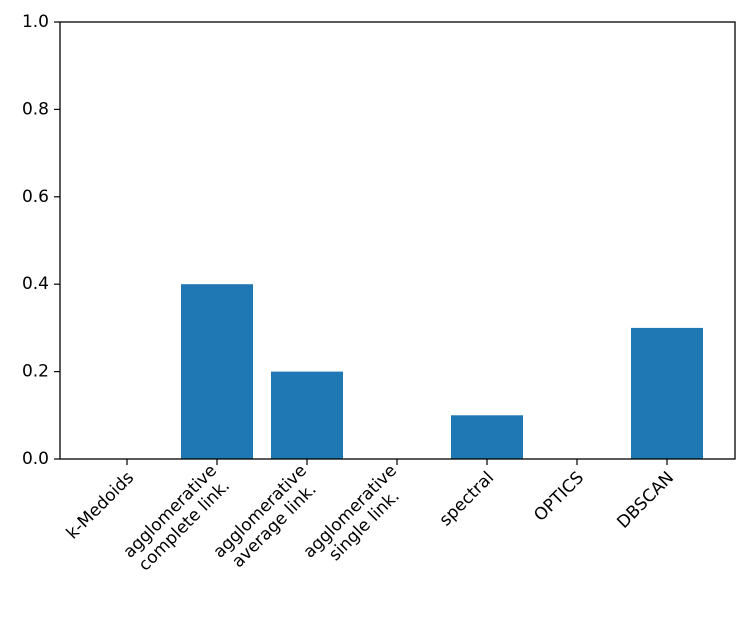 This screenshot has height=620, width=748. I want to click on y-tick-label-0: 0.0, so click(35, 459).